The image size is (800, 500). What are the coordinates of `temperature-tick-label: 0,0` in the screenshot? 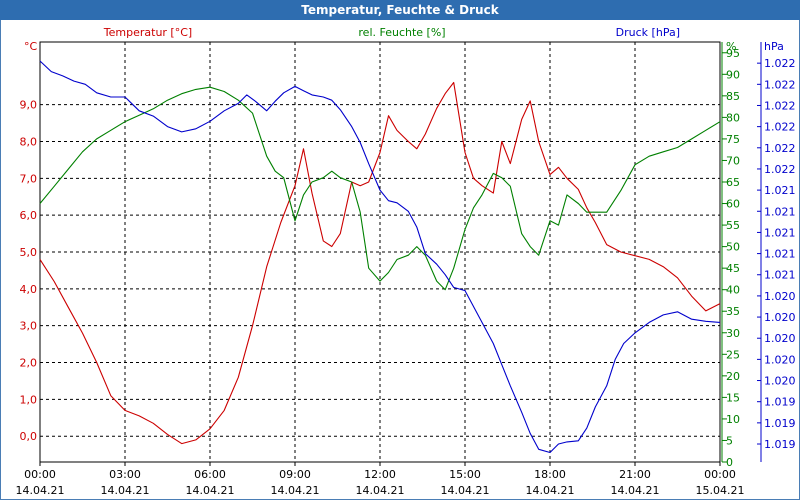 It's located at (29, 436).